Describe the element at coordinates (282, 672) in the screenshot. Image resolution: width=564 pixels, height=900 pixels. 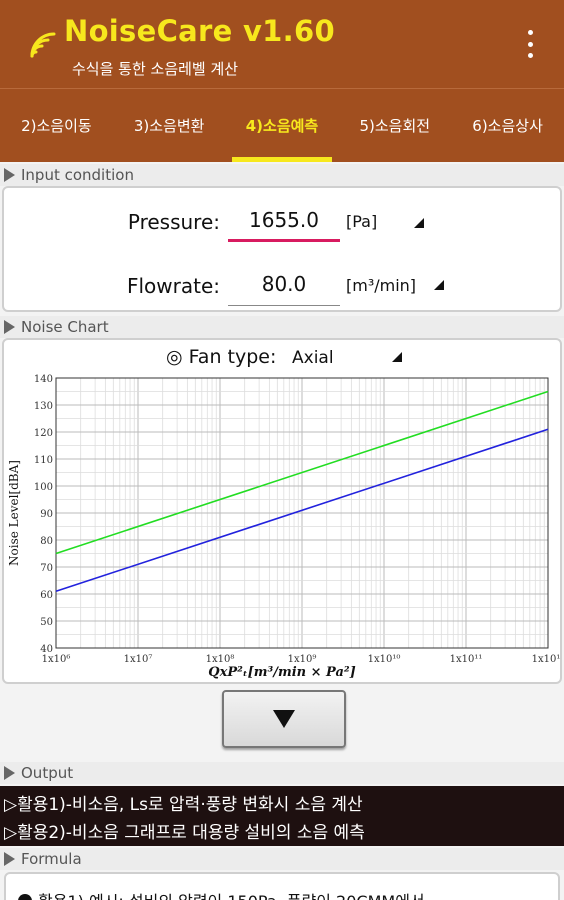
I see `x-axis-label: QxP²ₜ[m³/min × Pa²]` at that location.